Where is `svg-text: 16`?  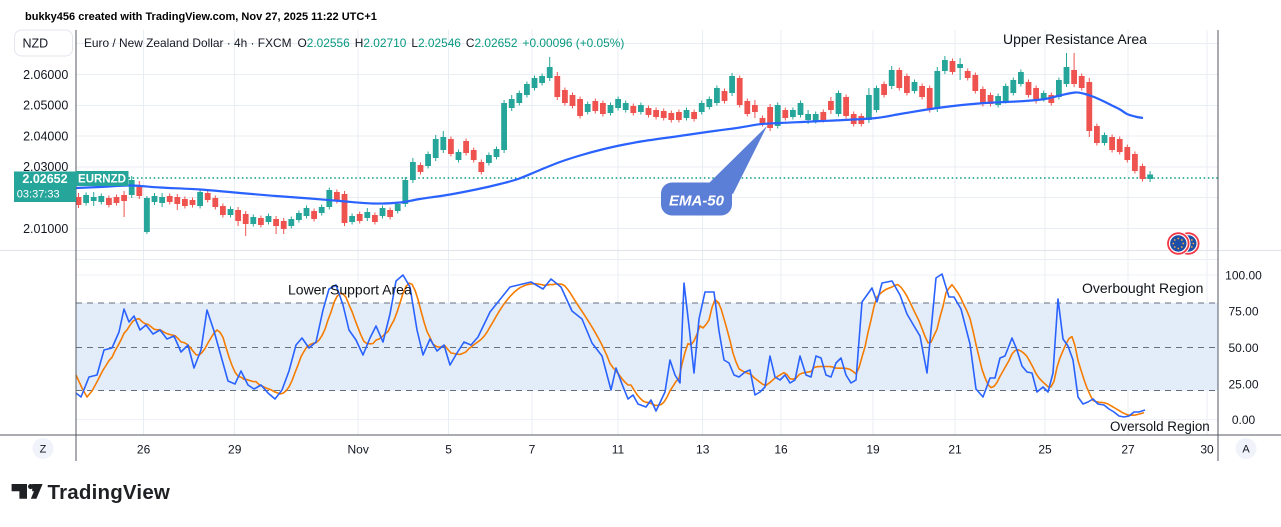 svg-text: 16 is located at coordinates (781, 450).